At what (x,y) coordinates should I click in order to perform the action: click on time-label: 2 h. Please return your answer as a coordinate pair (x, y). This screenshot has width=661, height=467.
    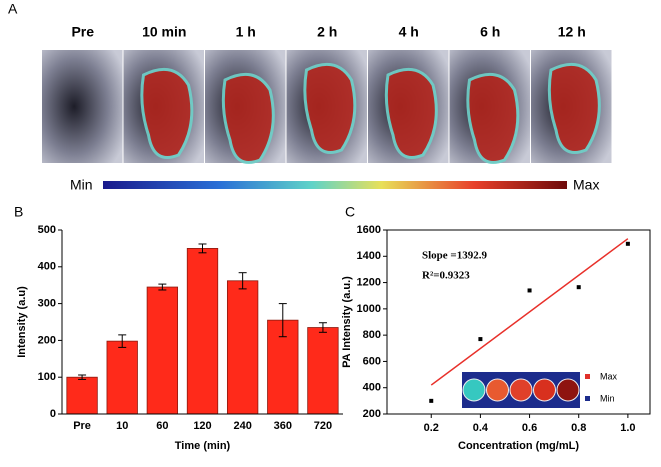
    Looking at the image, I should click on (327, 32).